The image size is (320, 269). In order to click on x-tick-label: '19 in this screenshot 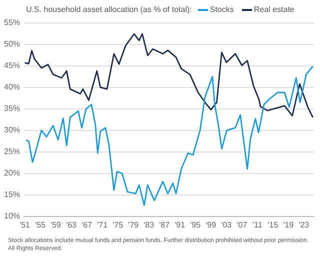, I will do `click(288, 225)`.